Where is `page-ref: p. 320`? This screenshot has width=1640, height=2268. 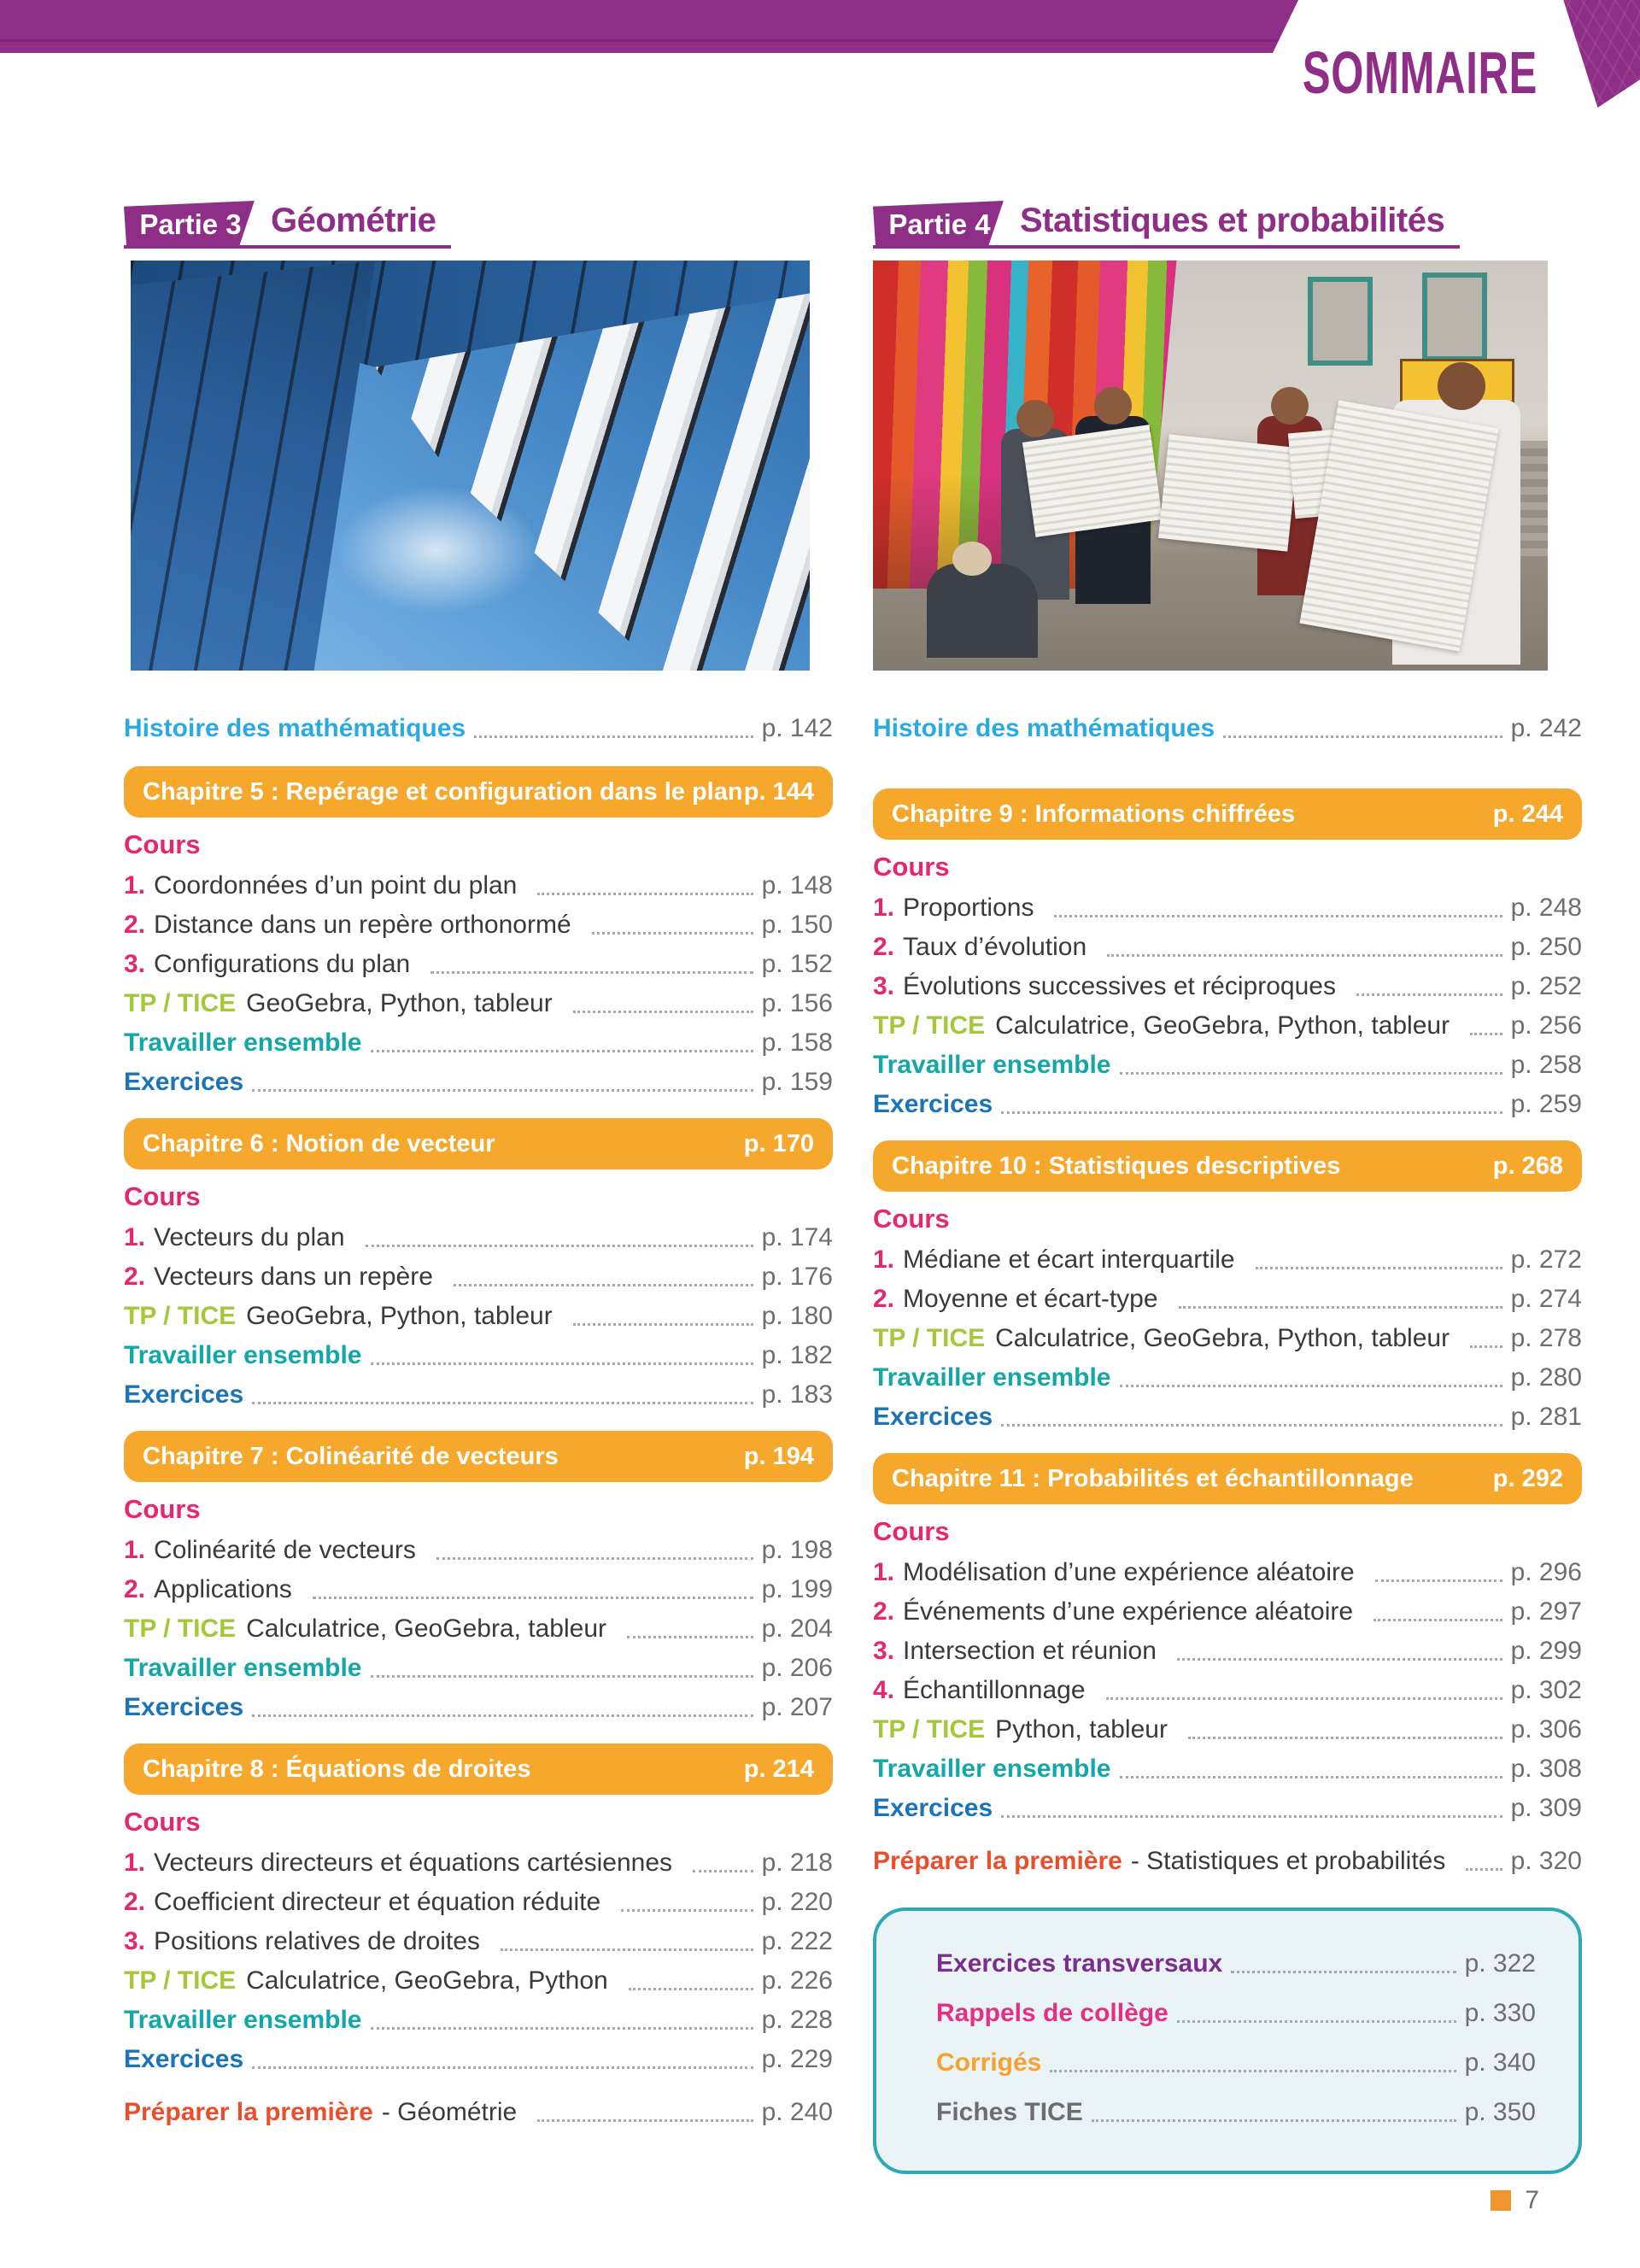 page-ref: p. 320 is located at coordinates (1546, 1861).